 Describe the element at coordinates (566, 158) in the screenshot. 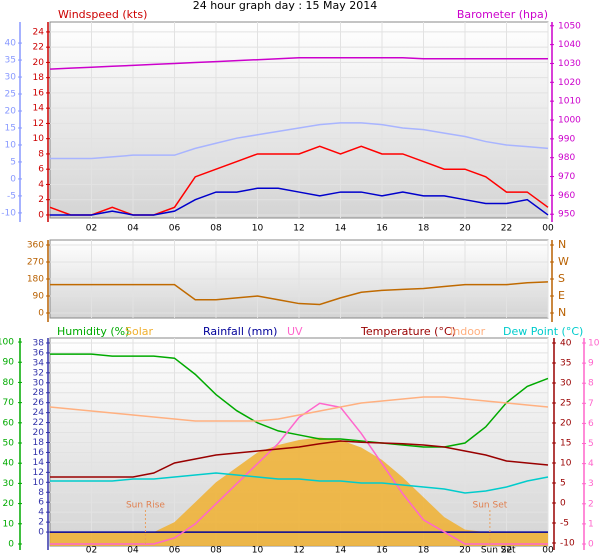

I see `y-tick-label: 980` at that location.